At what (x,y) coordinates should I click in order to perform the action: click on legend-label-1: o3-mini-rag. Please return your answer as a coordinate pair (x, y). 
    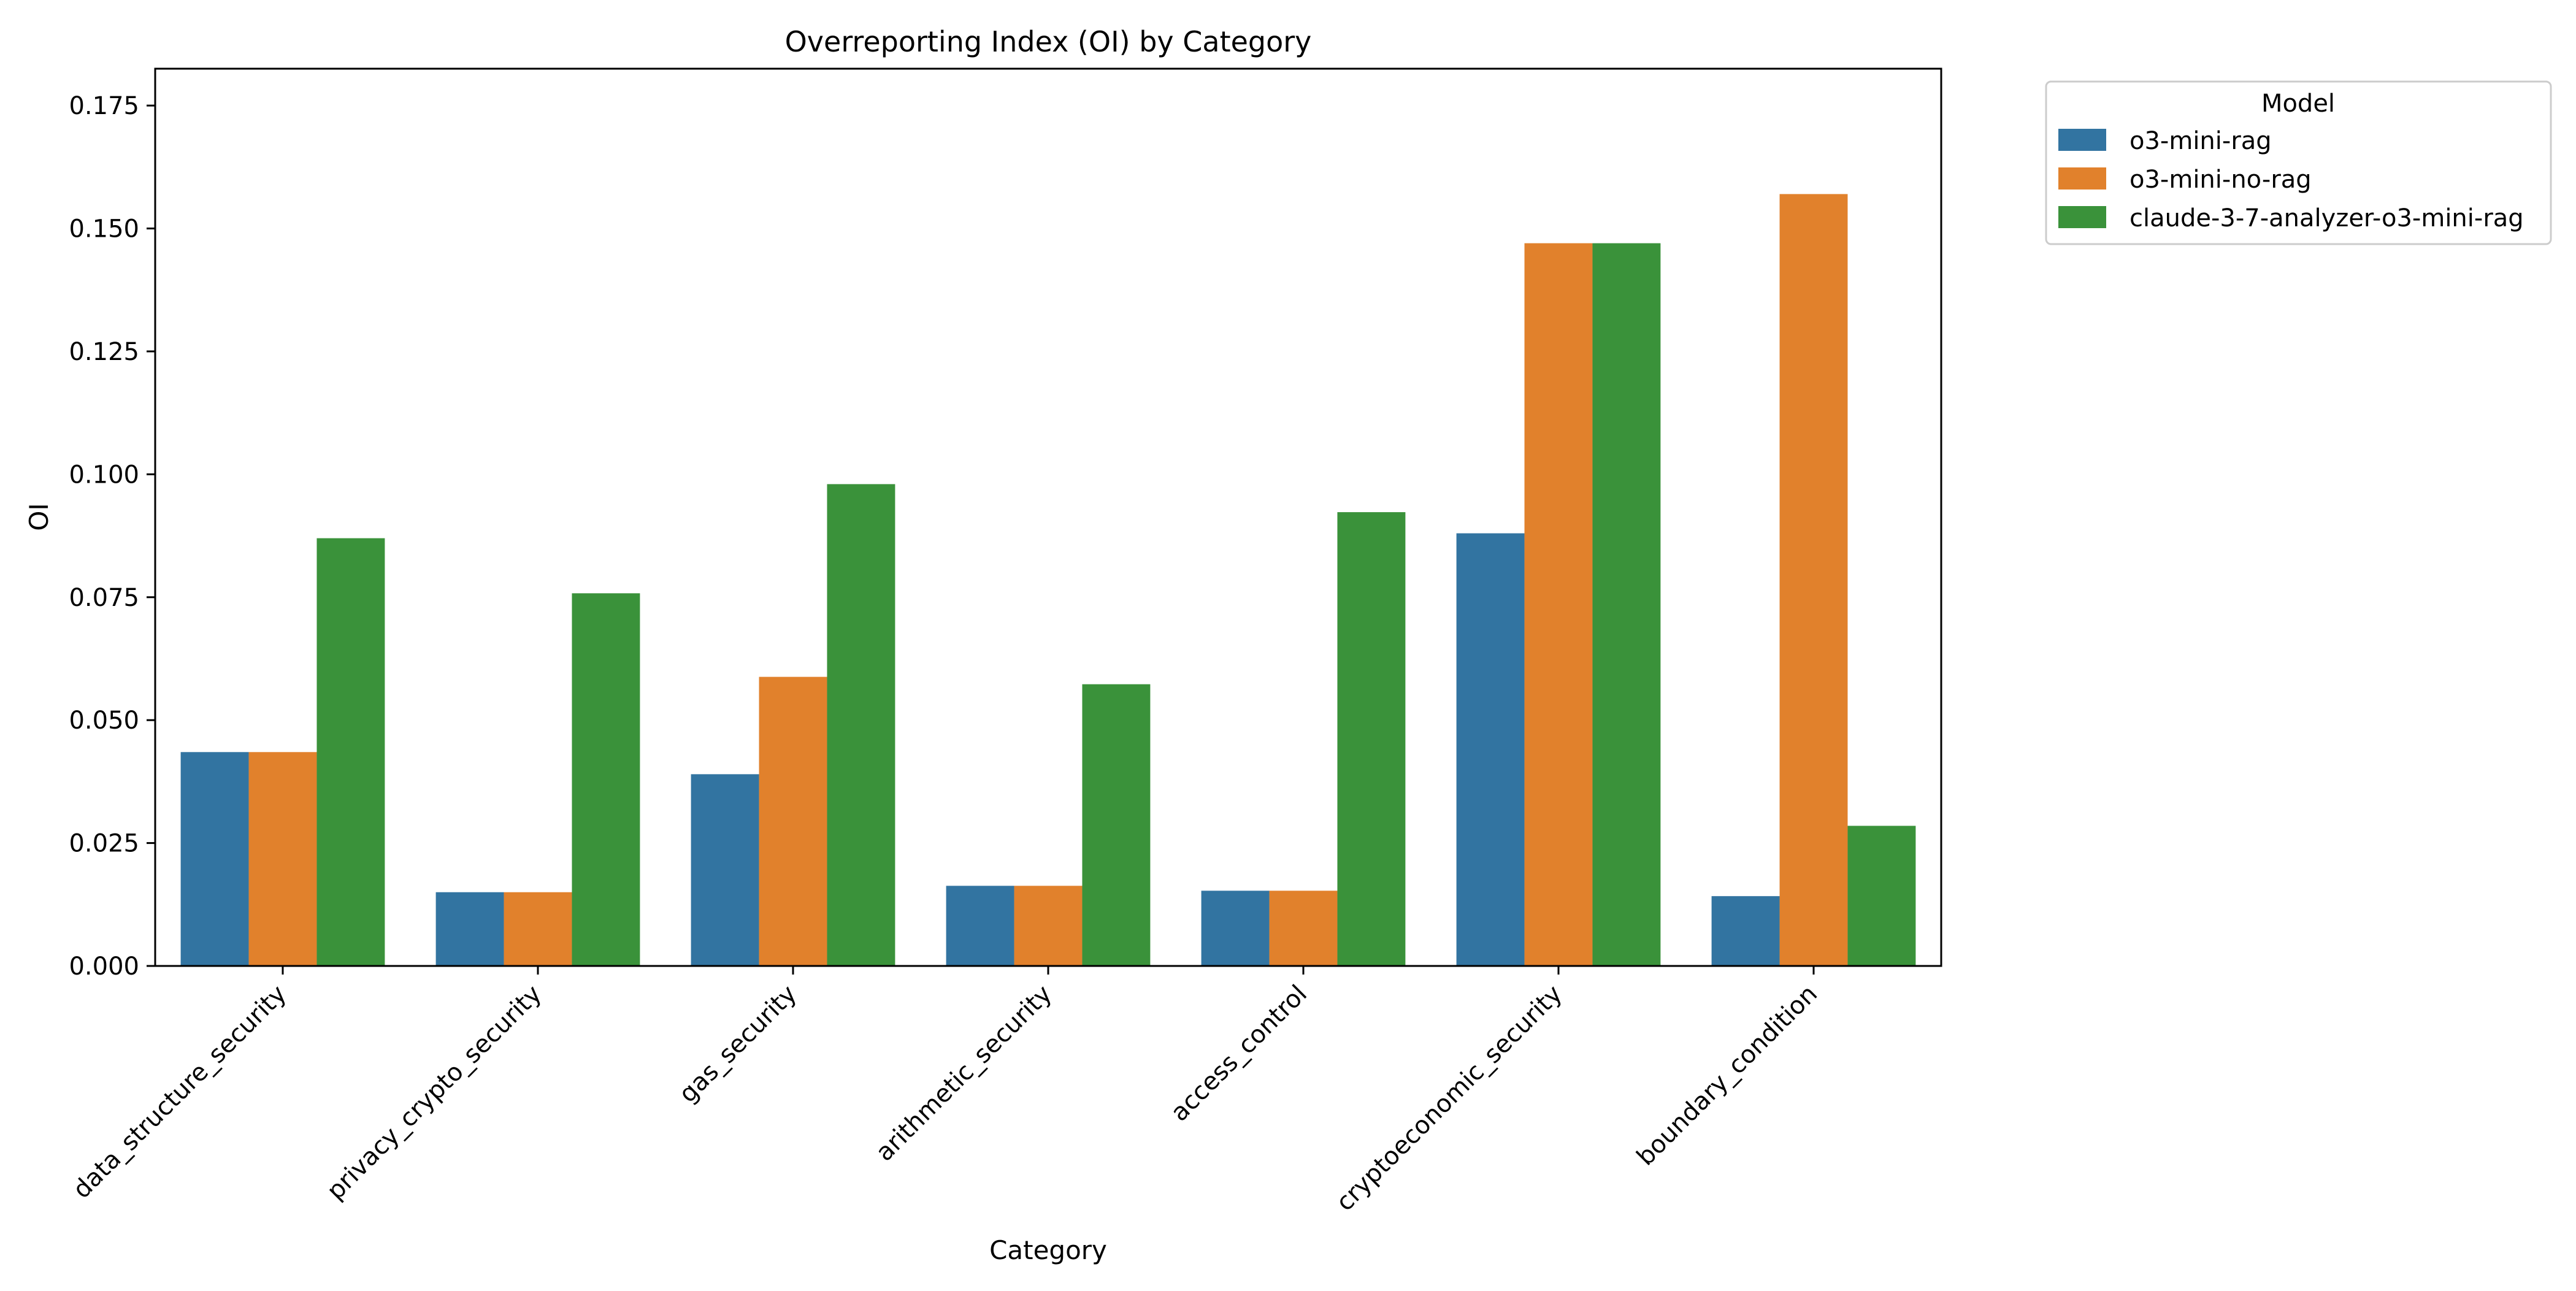
    Looking at the image, I should click on (2200, 141).